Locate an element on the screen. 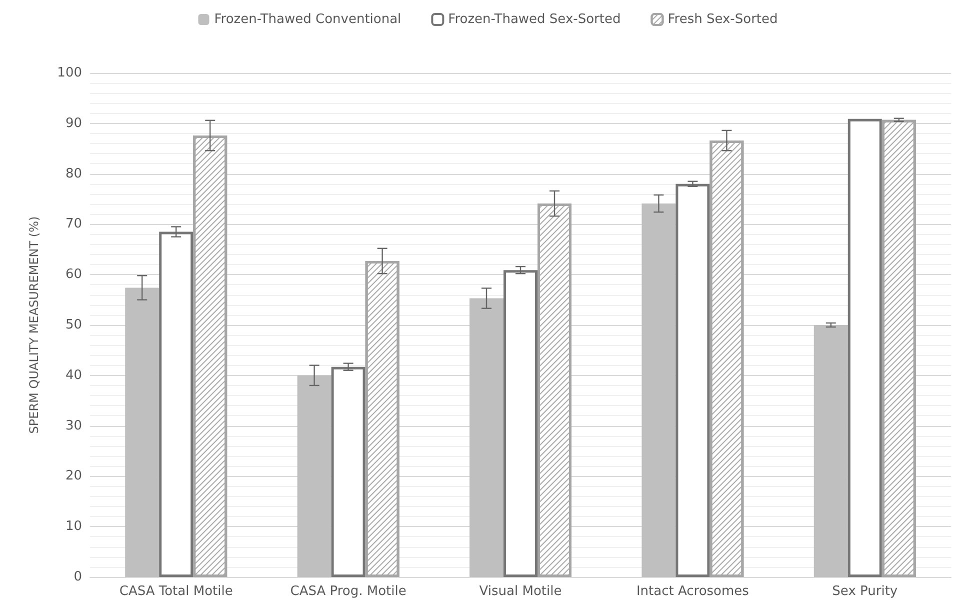  y-tick-label: 80 is located at coordinates (73, 174).